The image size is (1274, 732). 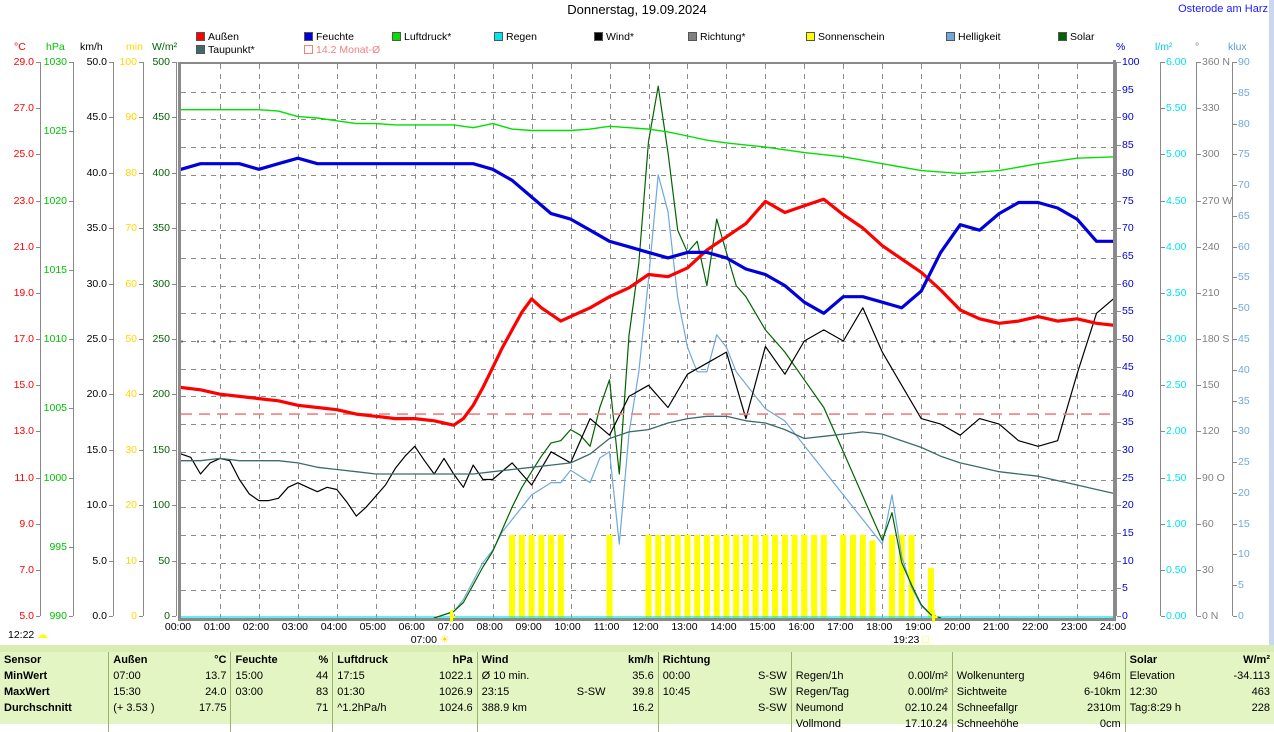 What do you see at coordinates (1076, 37) in the screenshot?
I see `legend-item-solar: Solar` at bounding box center [1076, 37].